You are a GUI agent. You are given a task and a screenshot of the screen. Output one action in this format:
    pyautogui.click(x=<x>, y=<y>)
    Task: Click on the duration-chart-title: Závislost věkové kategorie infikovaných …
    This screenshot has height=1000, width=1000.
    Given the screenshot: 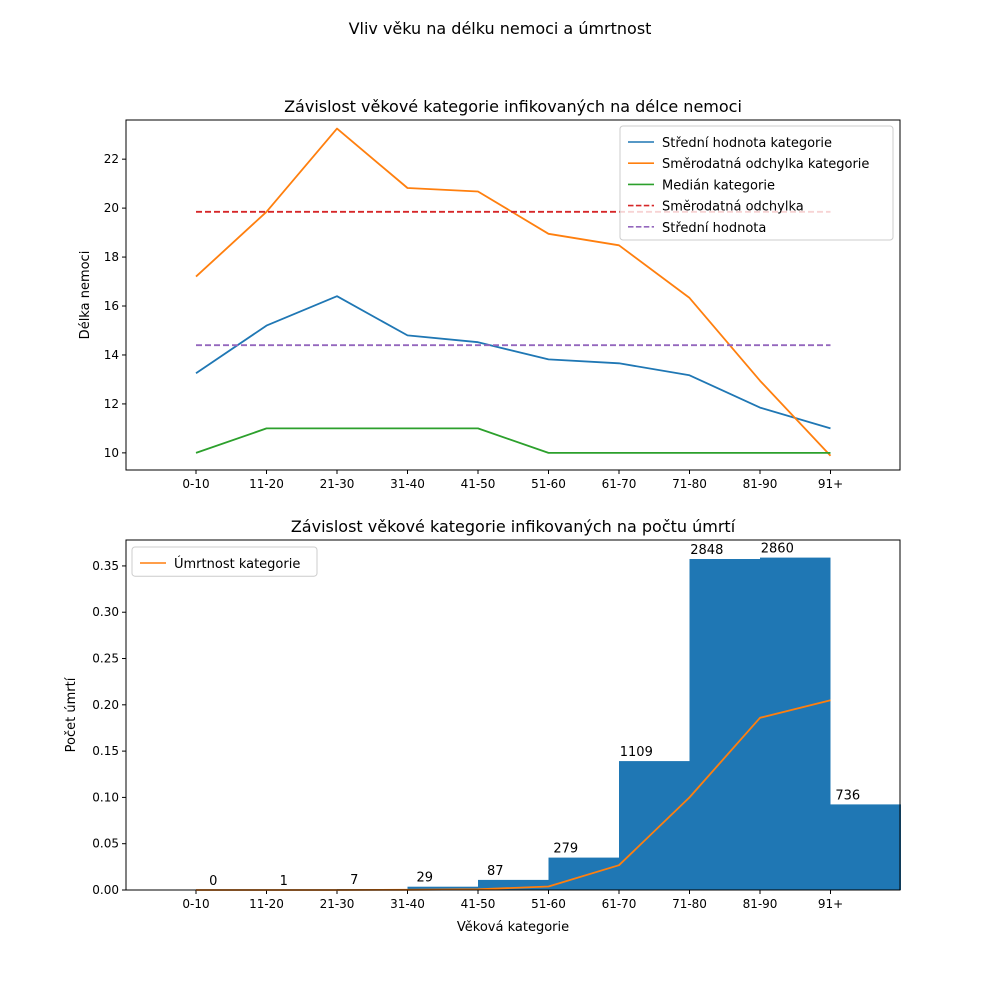 What is the action you would take?
    pyautogui.click(x=513, y=106)
    